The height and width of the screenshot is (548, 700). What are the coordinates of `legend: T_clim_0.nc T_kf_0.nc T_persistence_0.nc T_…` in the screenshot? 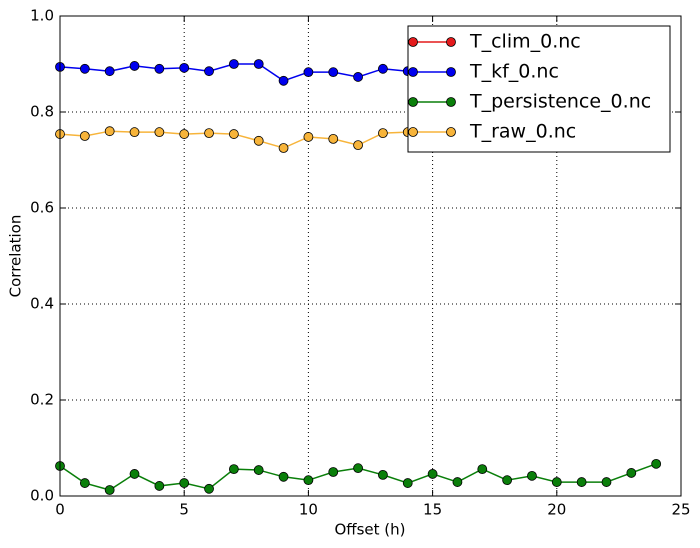 It's located at (539, 89).